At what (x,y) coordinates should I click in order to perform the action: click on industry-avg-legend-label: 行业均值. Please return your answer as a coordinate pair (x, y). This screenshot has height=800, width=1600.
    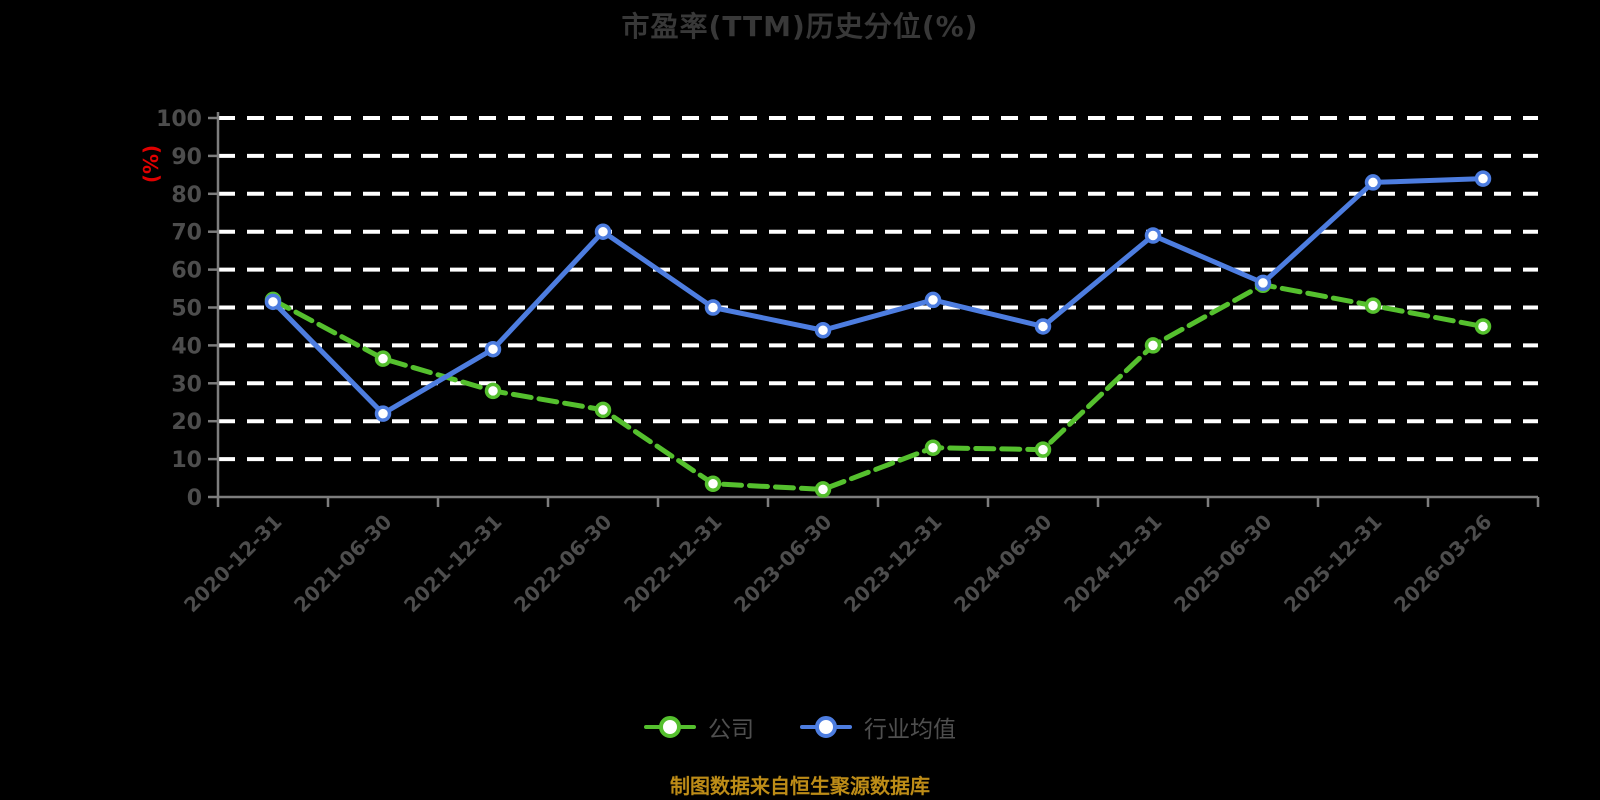
    Looking at the image, I should click on (910, 730).